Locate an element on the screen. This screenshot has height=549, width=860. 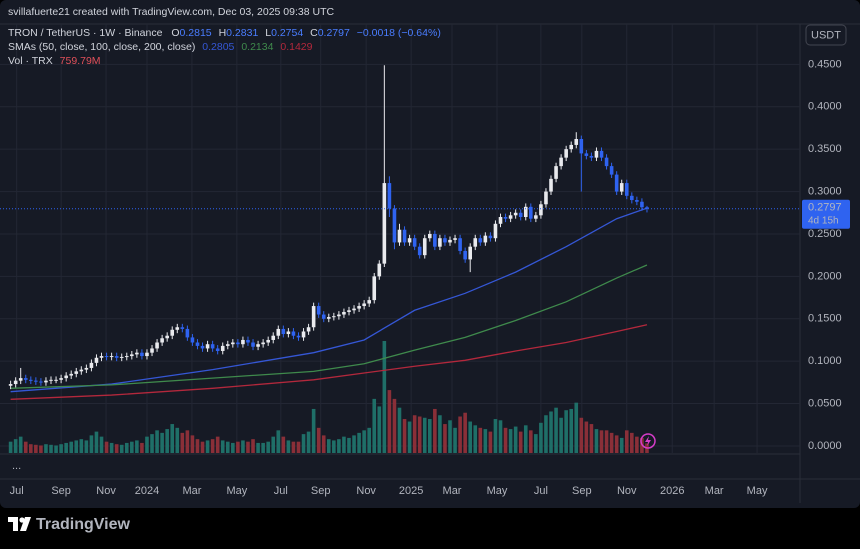
y-tick-label: 0.1500 is located at coordinates (825, 319).